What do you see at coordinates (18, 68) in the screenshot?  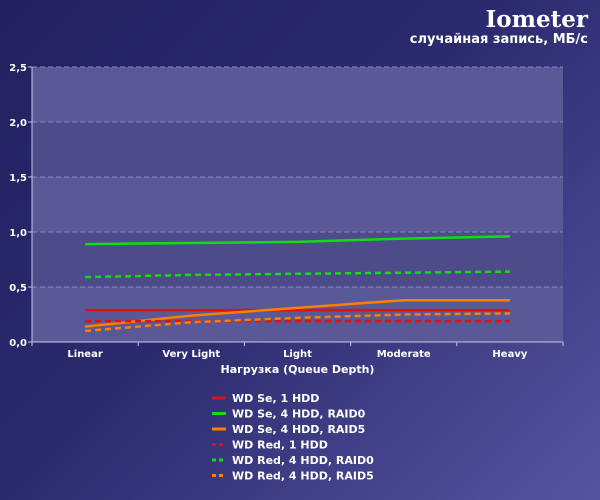 I see `y-tick-label: 2,5` at bounding box center [18, 68].